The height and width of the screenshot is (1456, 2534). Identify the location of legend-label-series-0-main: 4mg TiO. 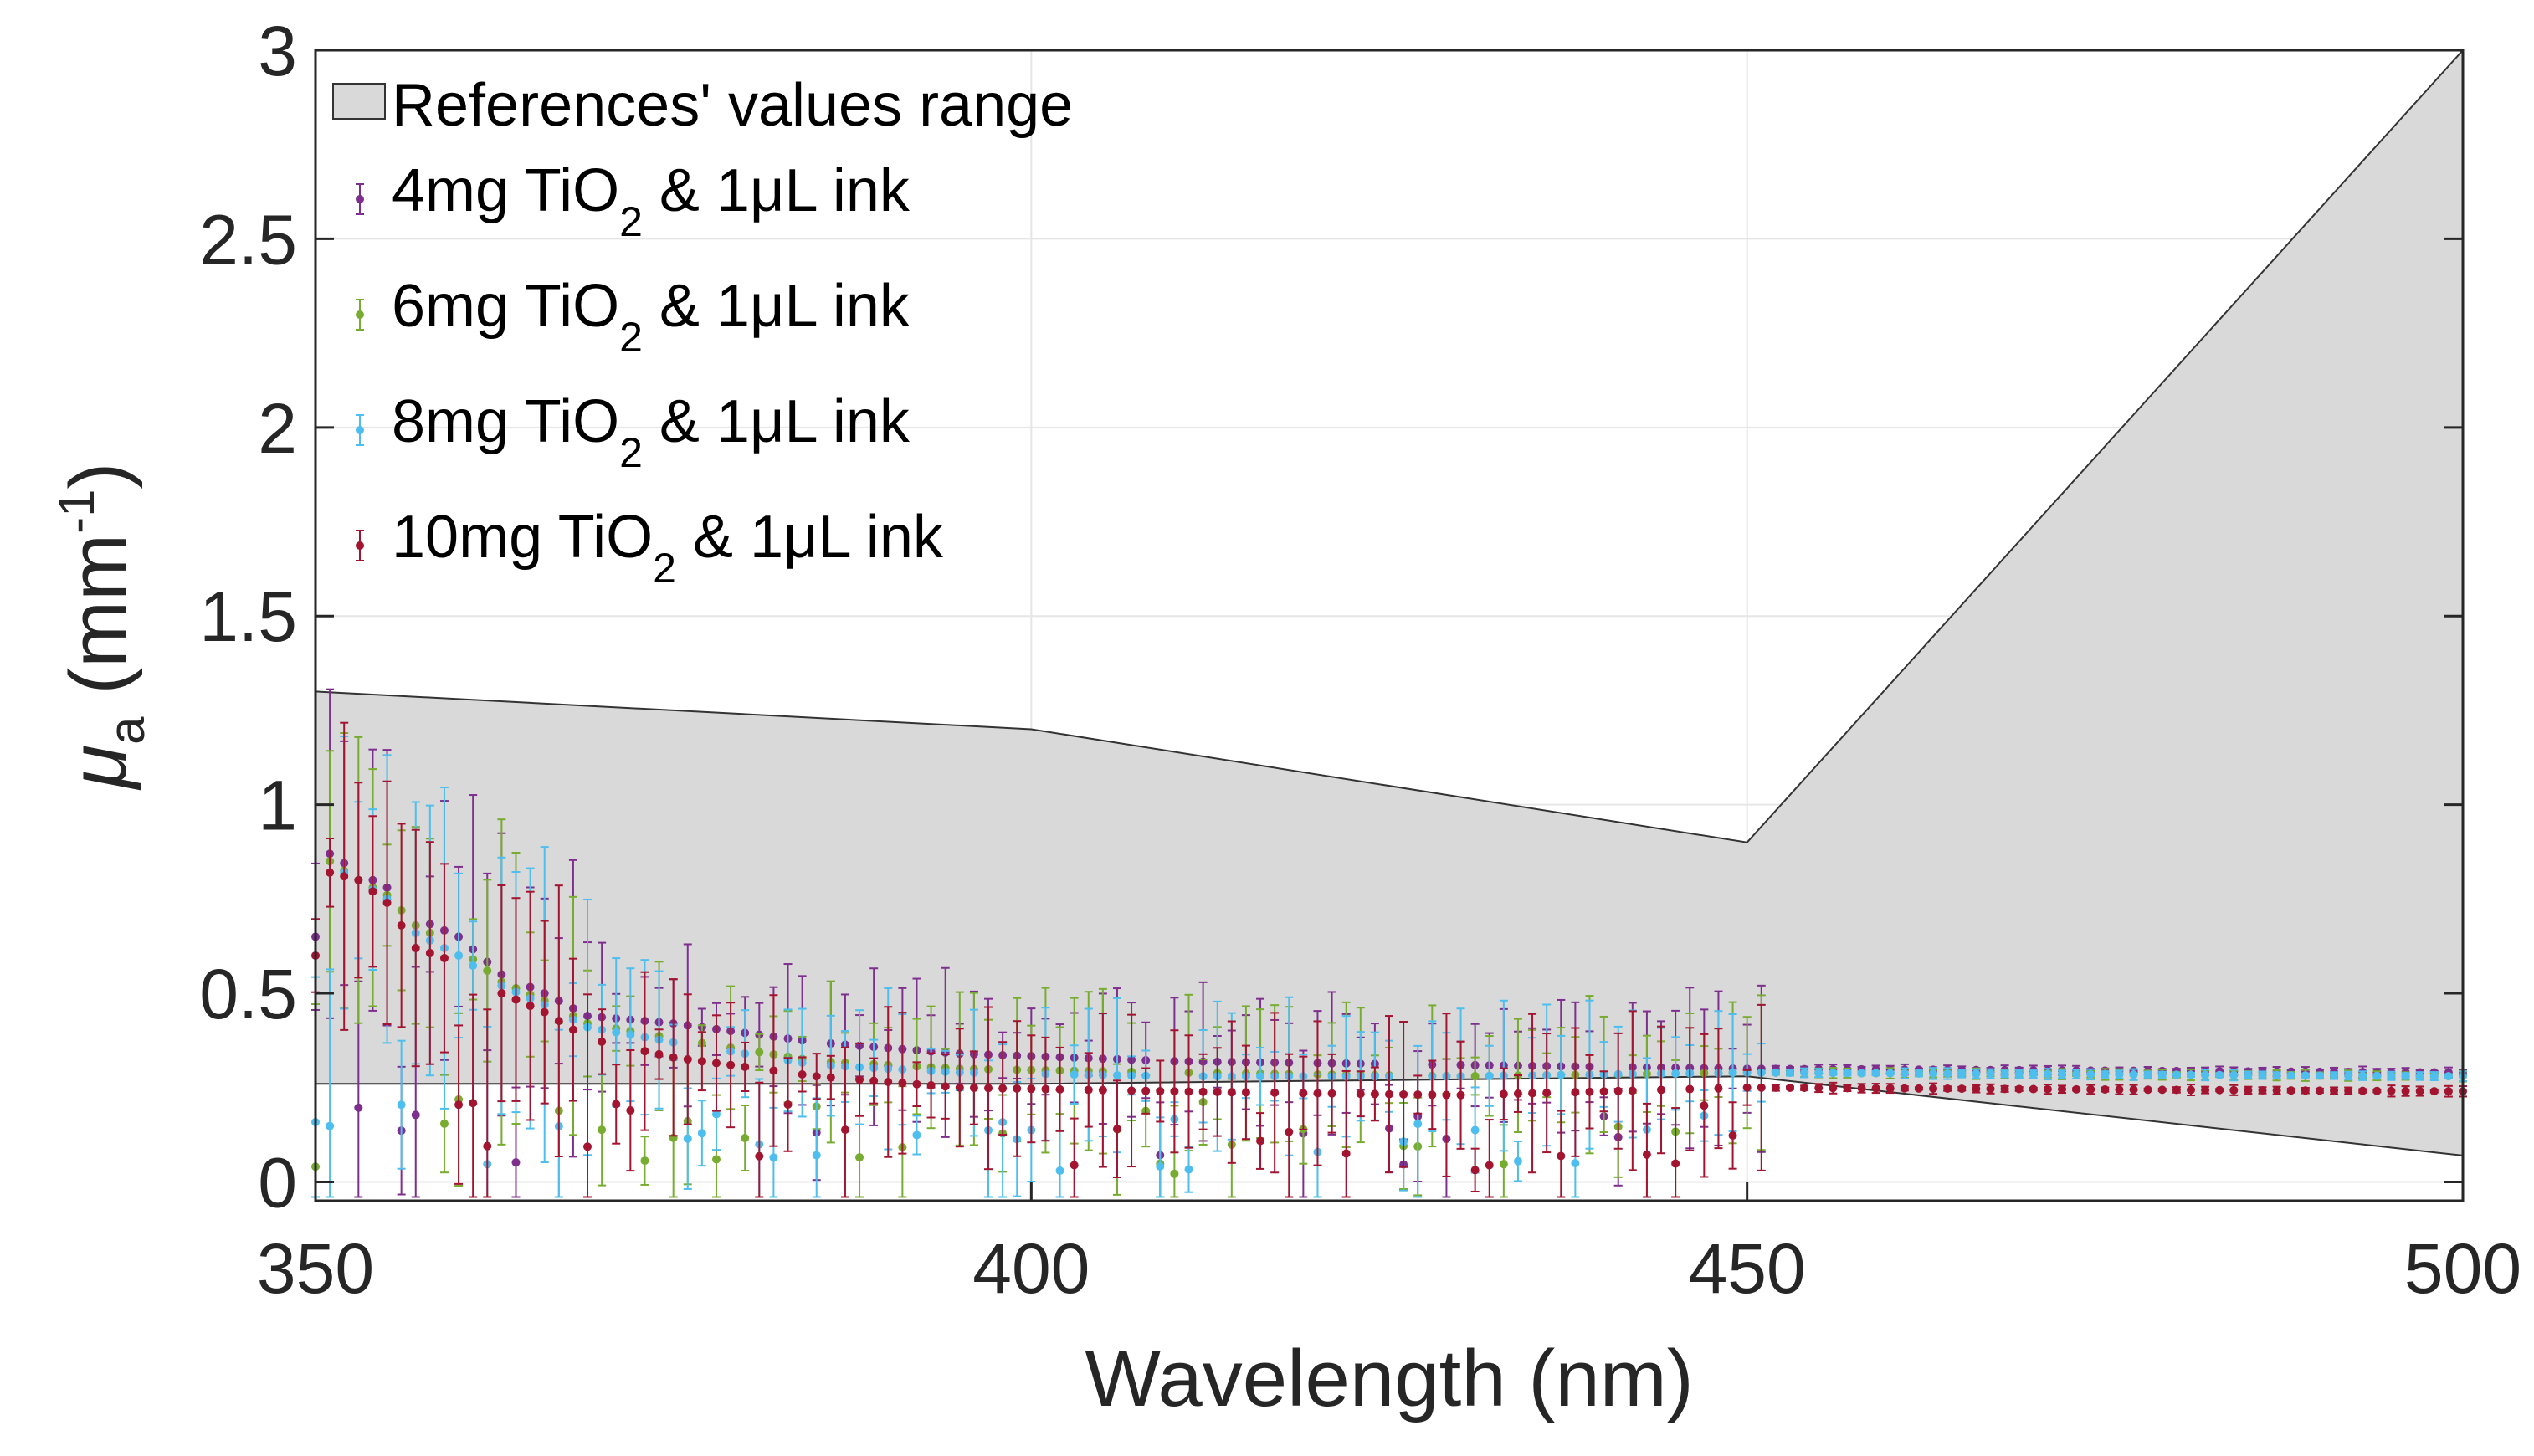
(505, 190).